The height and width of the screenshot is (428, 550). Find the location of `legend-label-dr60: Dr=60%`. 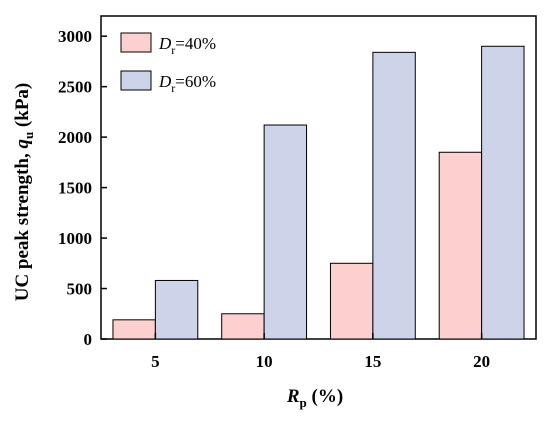

legend-label-dr60: Dr=60% is located at coordinates (187, 83).